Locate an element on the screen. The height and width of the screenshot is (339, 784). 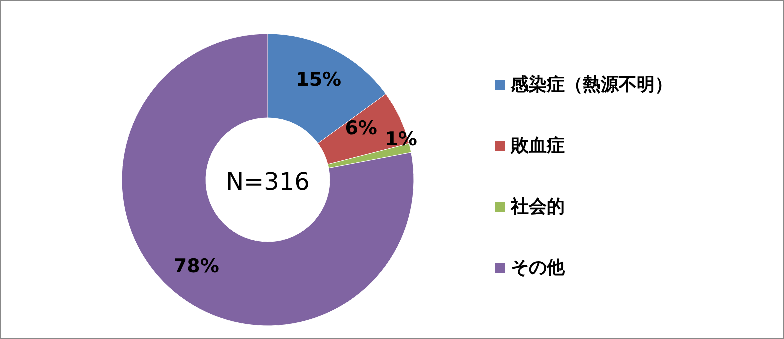
data-label: 78% is located at coordinates (197, 266).